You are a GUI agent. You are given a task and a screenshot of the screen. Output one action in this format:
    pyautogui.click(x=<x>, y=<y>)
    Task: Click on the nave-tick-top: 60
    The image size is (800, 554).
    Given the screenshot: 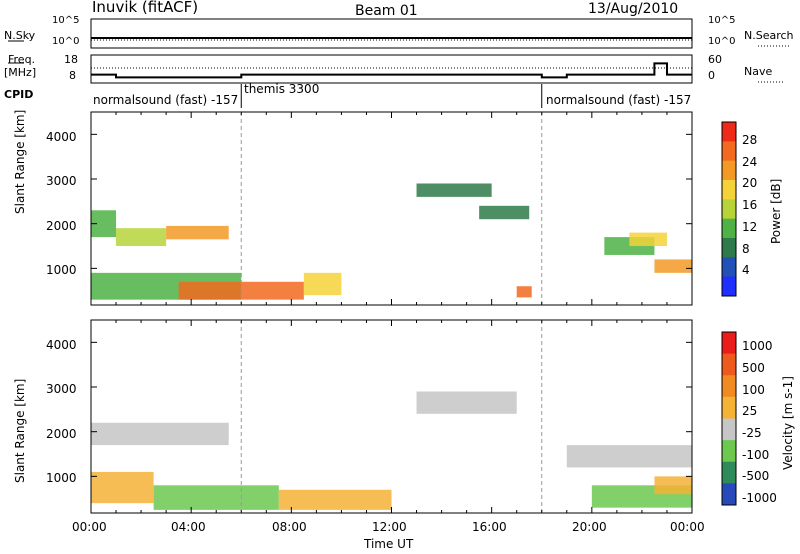 What is the action you would take?
    pyautogui.click(x=715, y=59)
    